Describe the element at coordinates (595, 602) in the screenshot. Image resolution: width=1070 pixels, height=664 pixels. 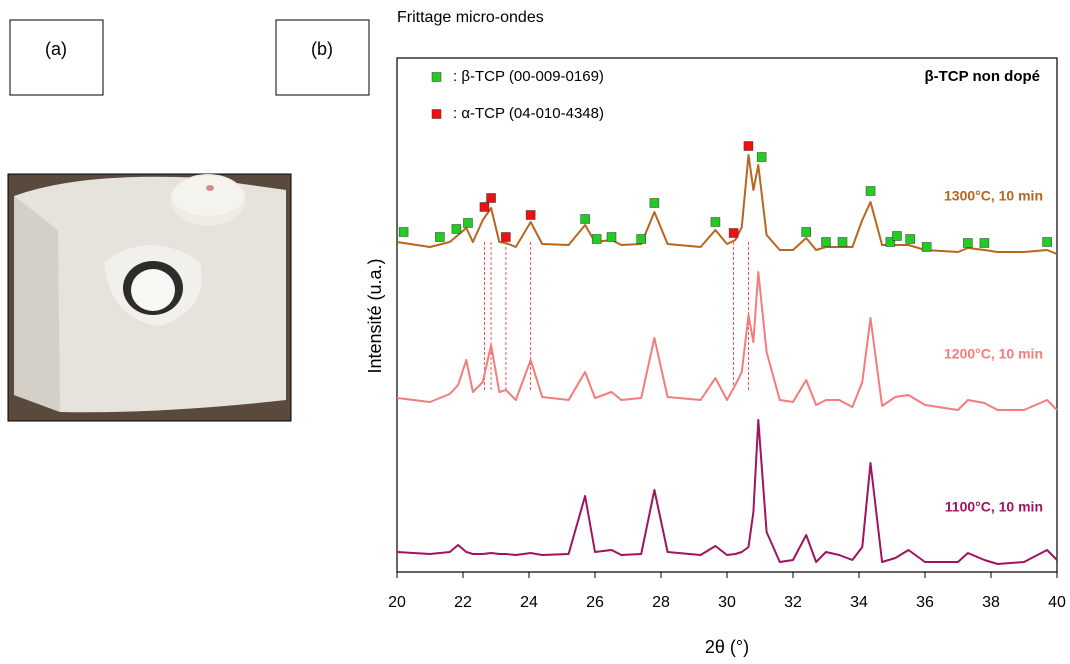
I see `x-tick-label: 26` at that location.